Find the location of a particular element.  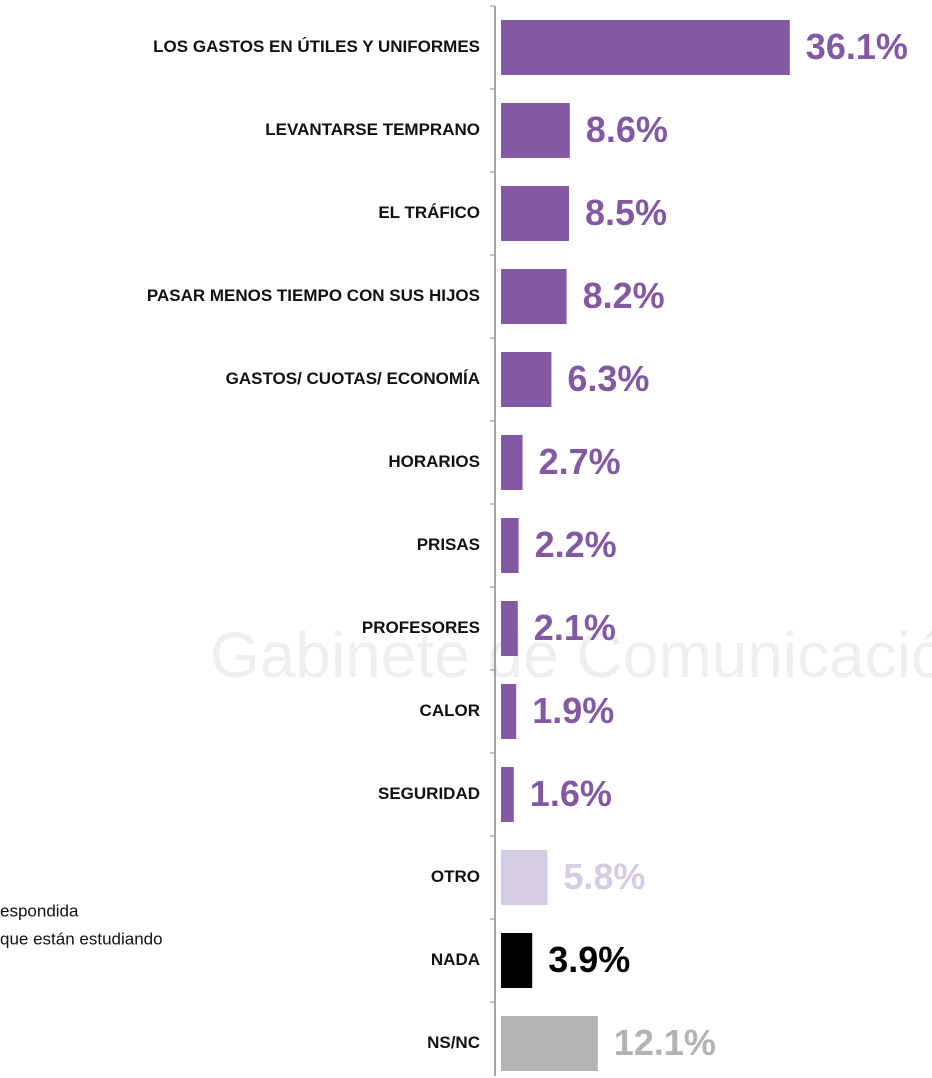

footnote: que están estudiando is located at coordinates (81, 938).